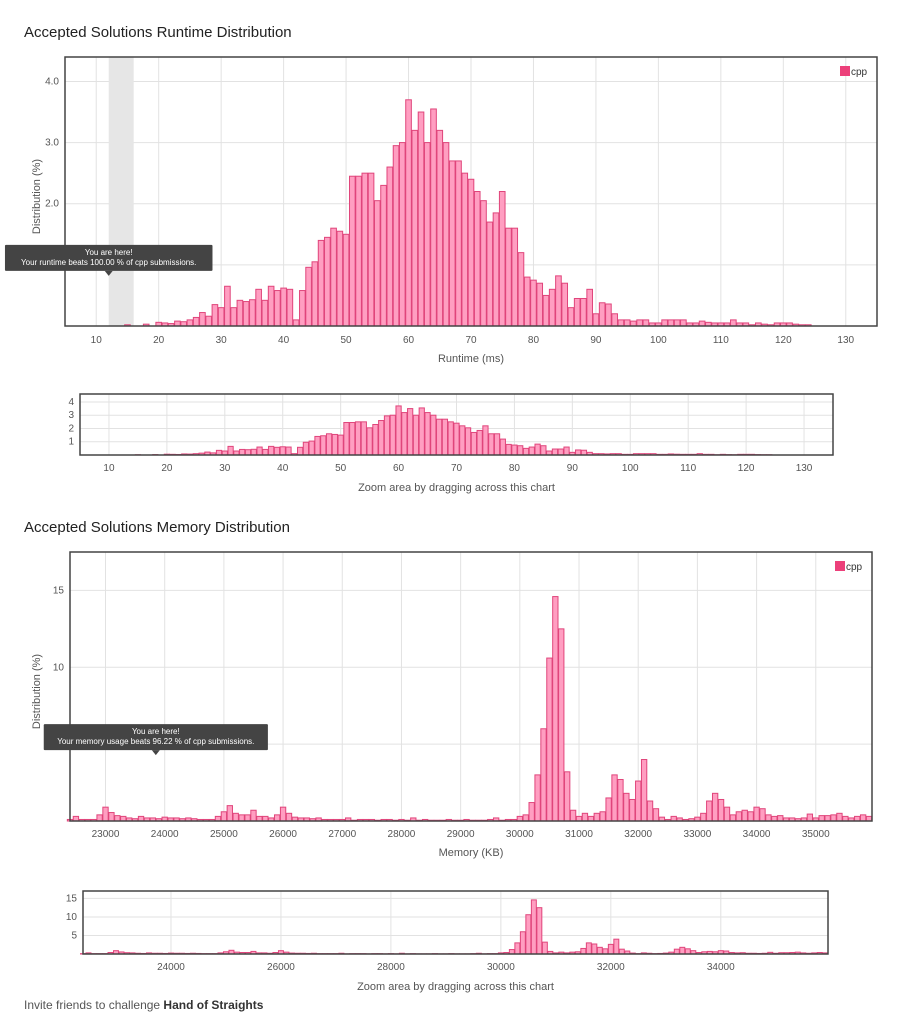 Image resolution: width=907 pixels, height=1024 pixels. I want to click on y-tick-label: 4, so click(71, 402).